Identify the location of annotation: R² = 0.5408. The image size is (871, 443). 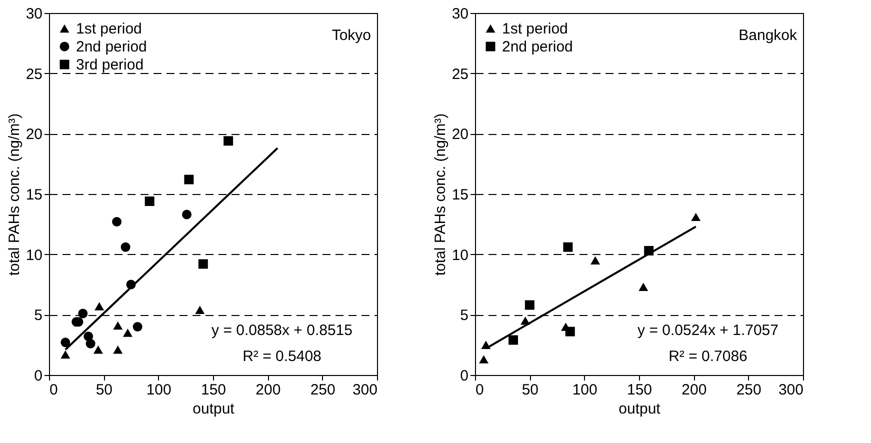
(282, 356).